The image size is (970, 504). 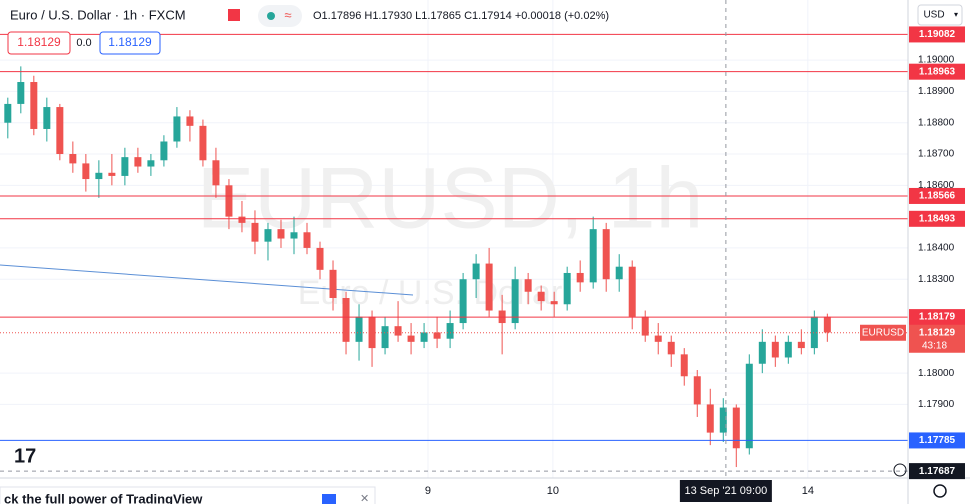 What do you see at coordinates (956, 14) in the screenshot?
I see `dropdown-arrow: ▾` at bounding box center [956, 14].